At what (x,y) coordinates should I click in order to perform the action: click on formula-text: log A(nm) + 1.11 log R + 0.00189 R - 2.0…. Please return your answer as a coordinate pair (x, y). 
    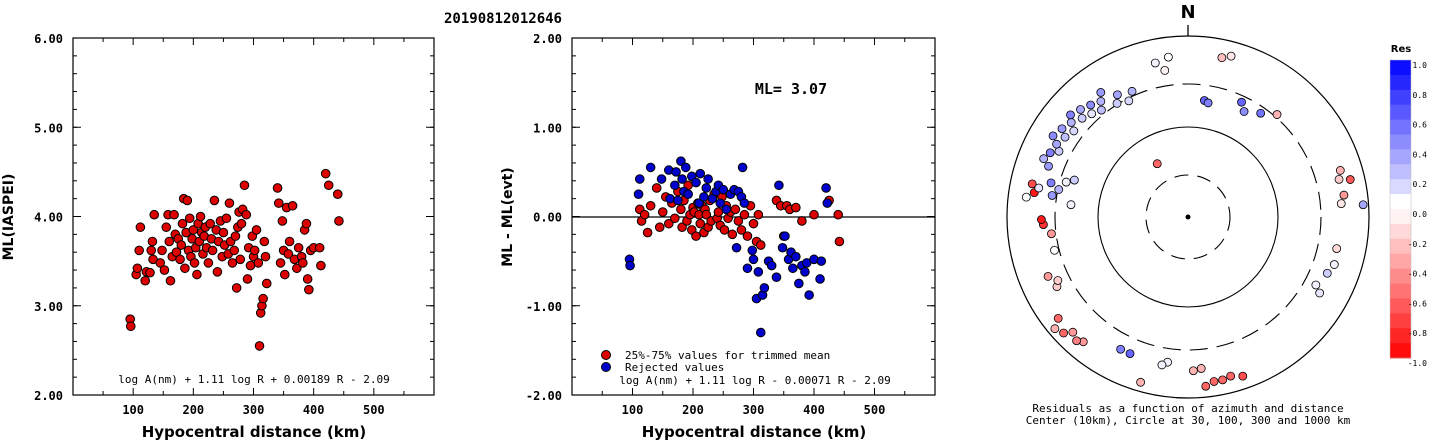
    Looking at the image, I should click on (254, 379).